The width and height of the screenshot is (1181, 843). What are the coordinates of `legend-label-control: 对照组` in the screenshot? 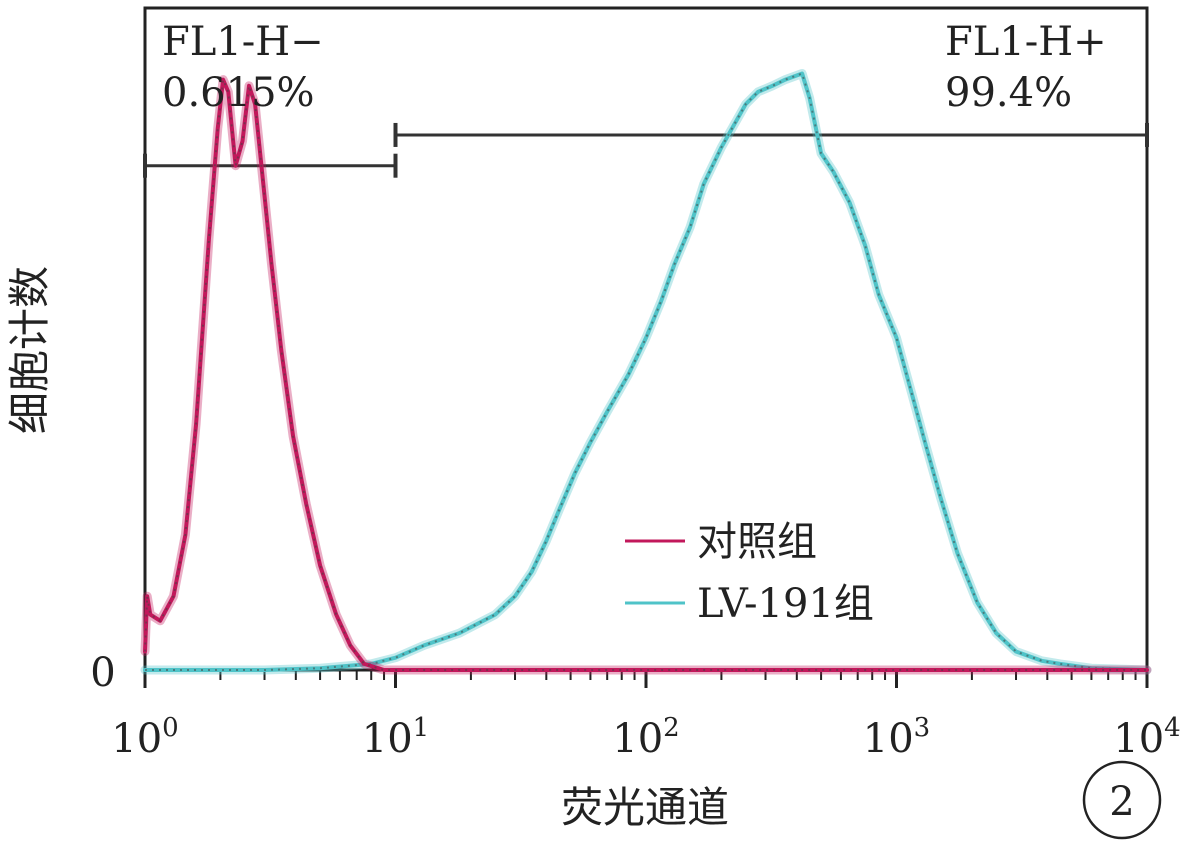 It's located at (757, 542).